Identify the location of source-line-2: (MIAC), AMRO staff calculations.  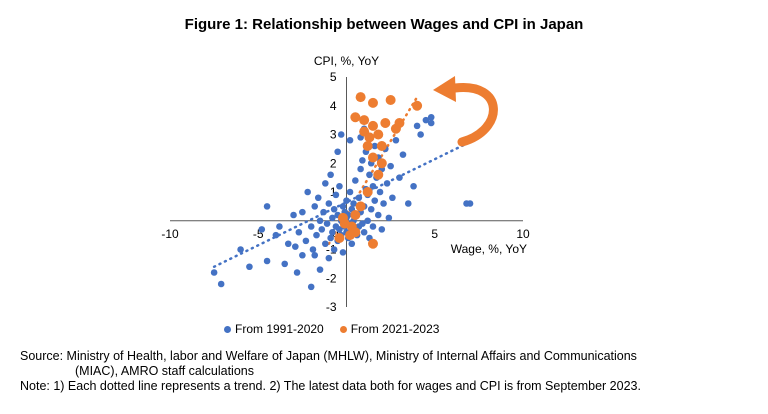
(164, 371).